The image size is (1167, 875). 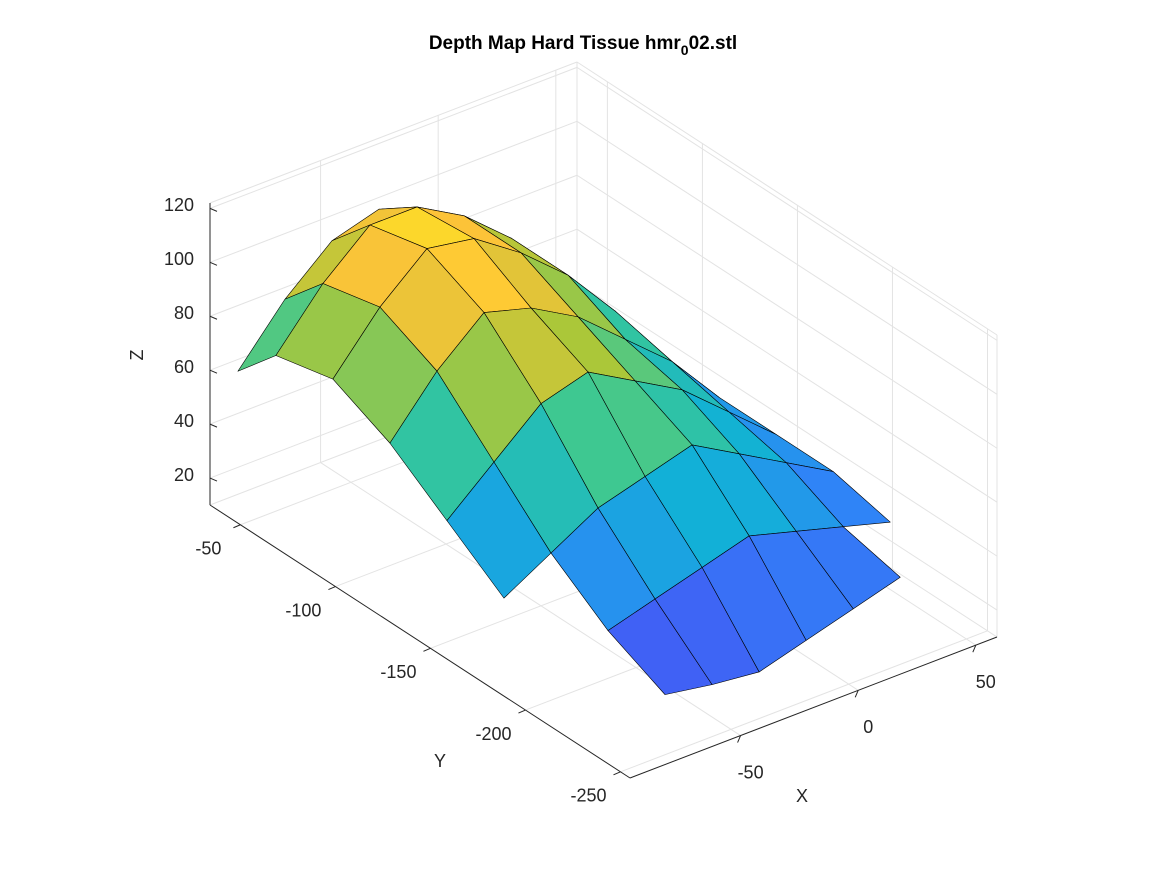 I want to click on y-tick-label: -250, so click(x=588, y=796).